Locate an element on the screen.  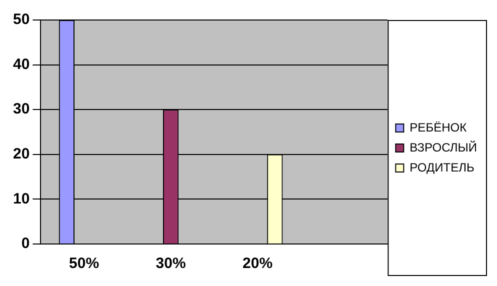
y-tick-label: 30 is located at coordinates (21, 109).